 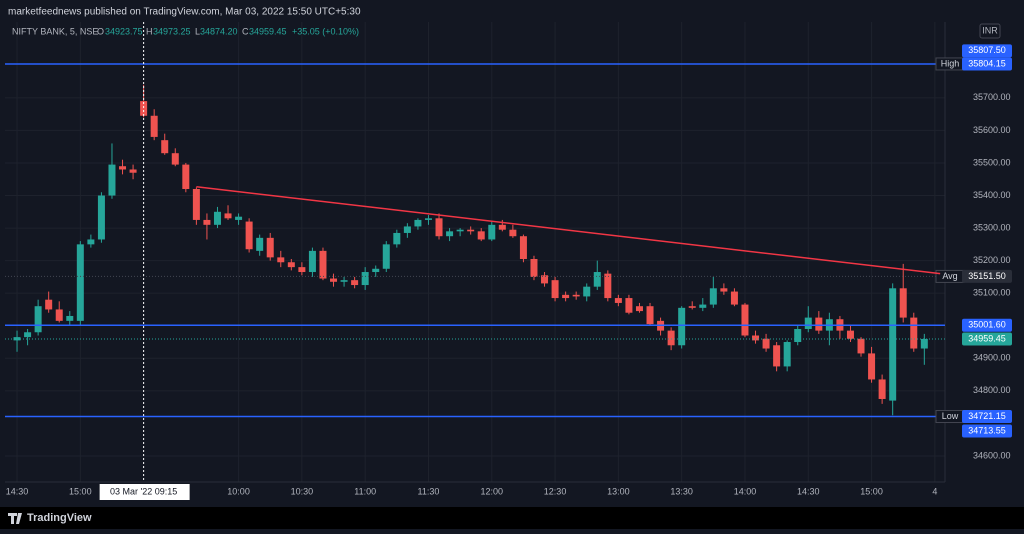 I want to click on x-tick-label: 10:30, so click(x=302, y=491).